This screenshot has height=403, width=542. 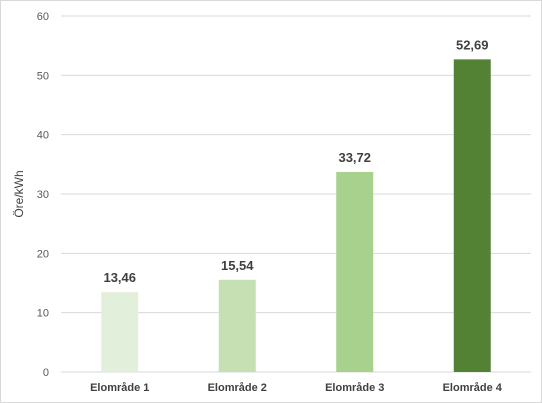 What do you see at coordinates (43, 314) in the screenshot?
I see `y-tick-label: 10` at bounding box center [43, 314].